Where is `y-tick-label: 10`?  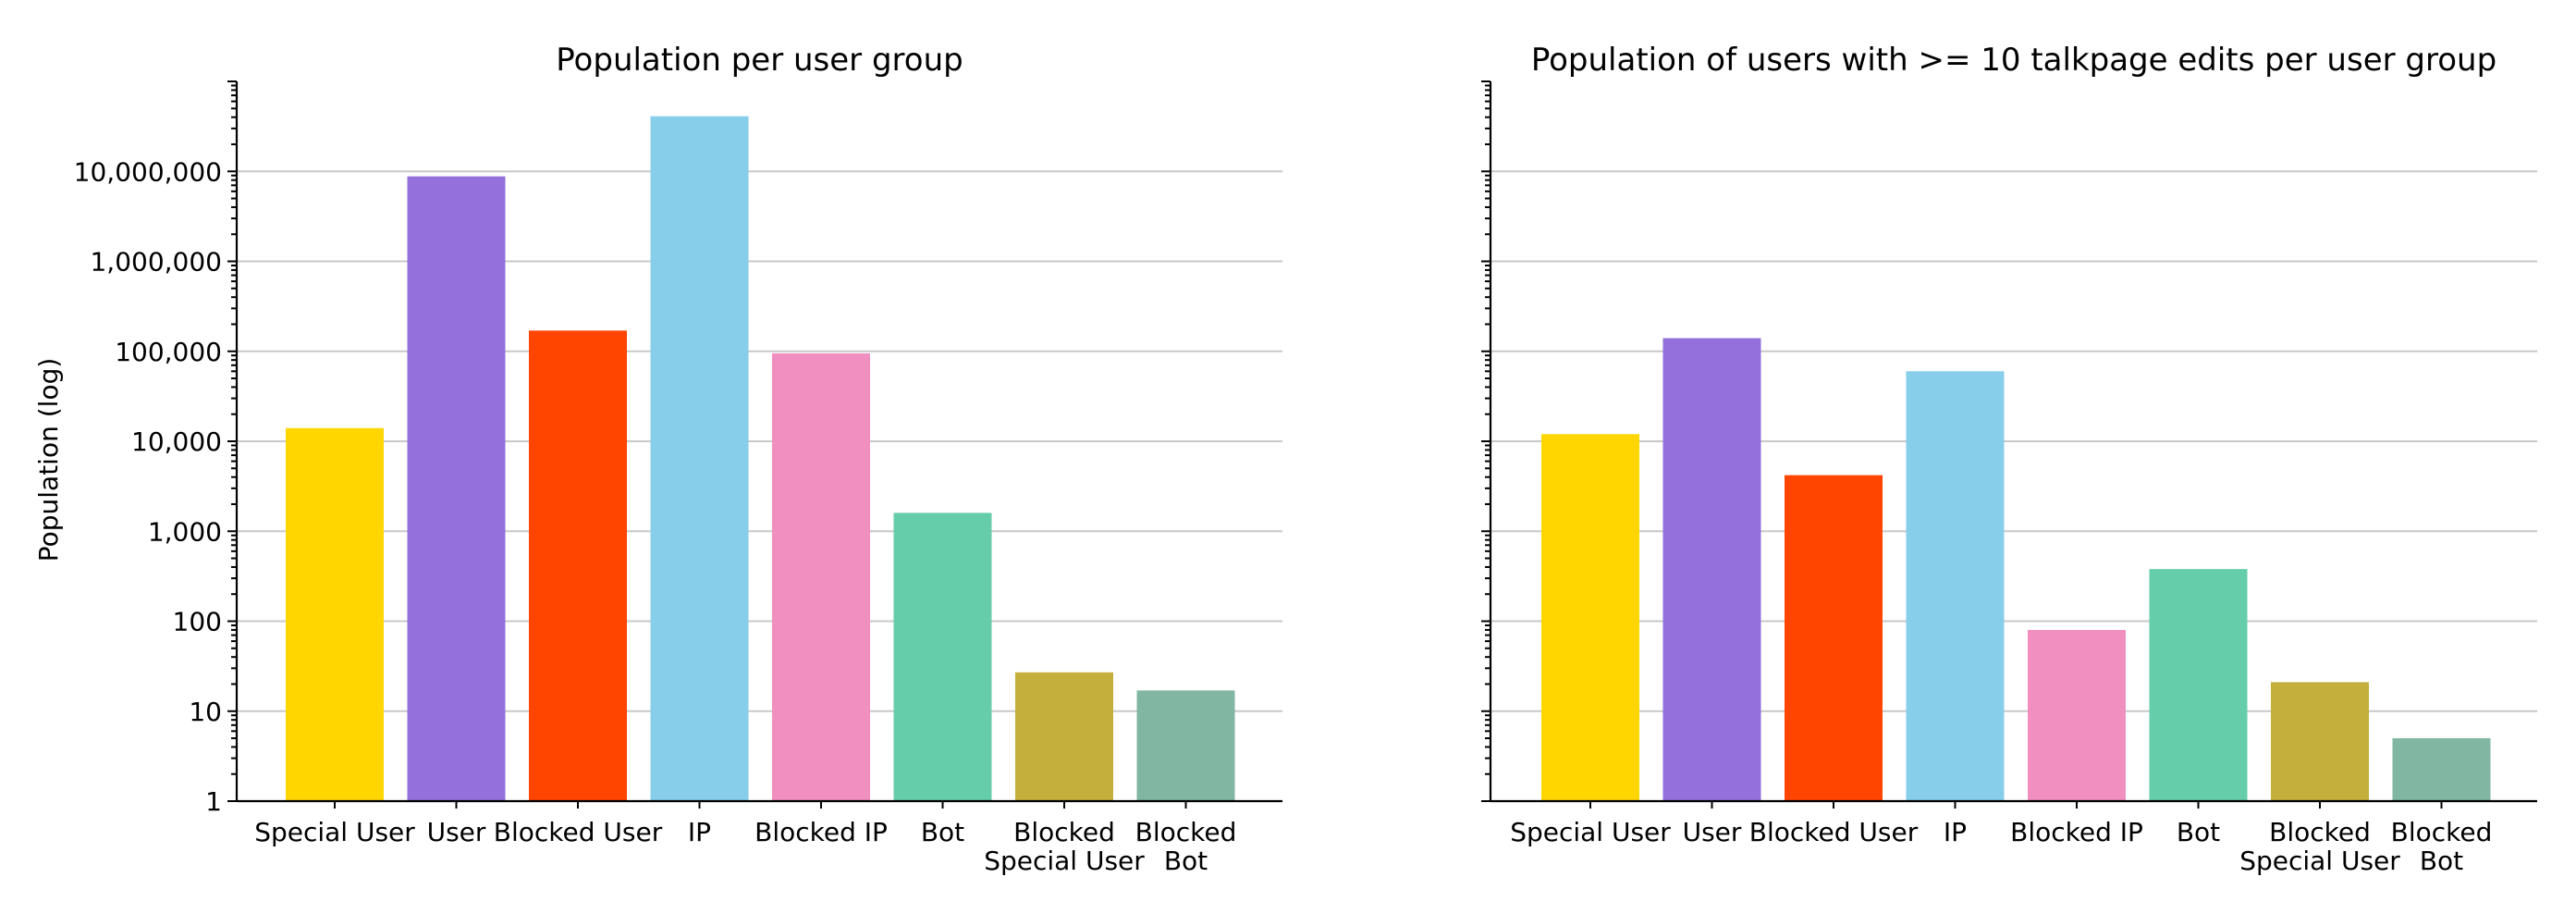
y-tick-label: 10 is located at coordinates (205, 712).